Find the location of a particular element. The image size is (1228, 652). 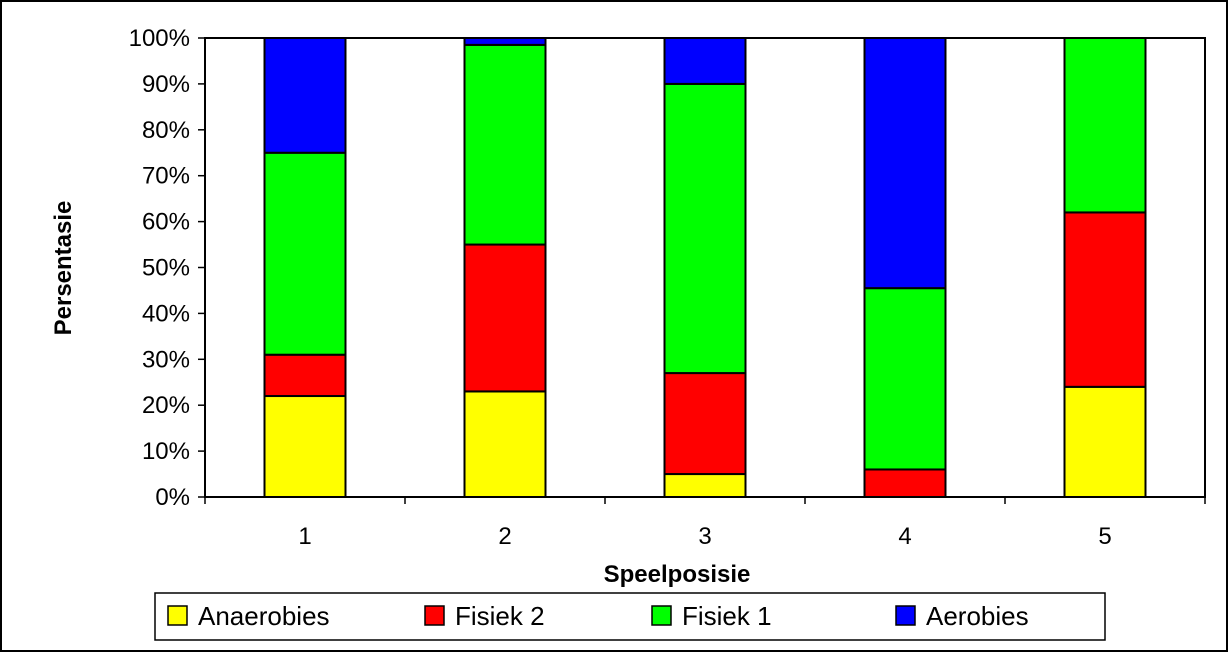

x-tick-label: 2 is located at coordinates (504, 536).